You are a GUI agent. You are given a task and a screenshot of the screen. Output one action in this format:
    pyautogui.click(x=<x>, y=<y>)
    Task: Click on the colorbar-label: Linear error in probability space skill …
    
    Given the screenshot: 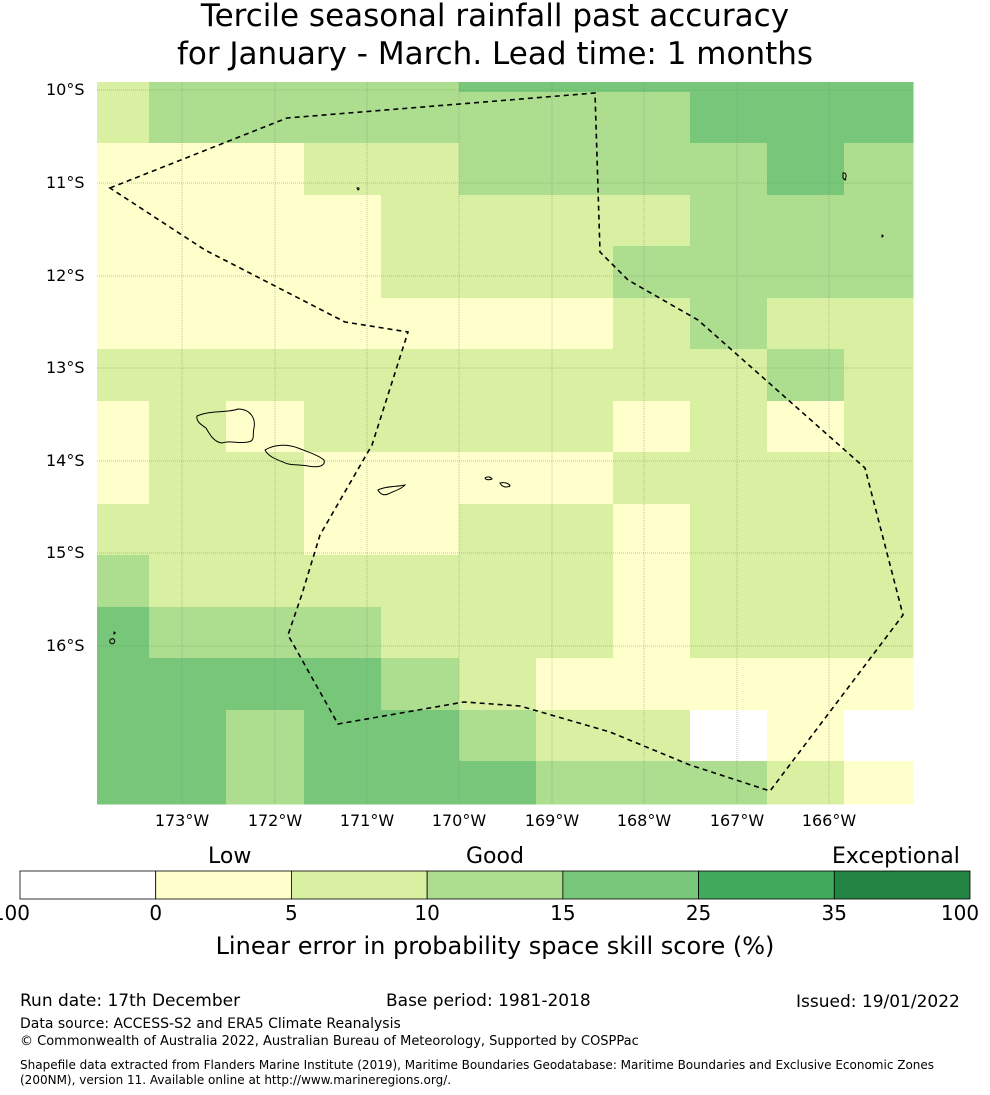 What is the action you would take?
    pyautogui.click(x=495, y=946)
    